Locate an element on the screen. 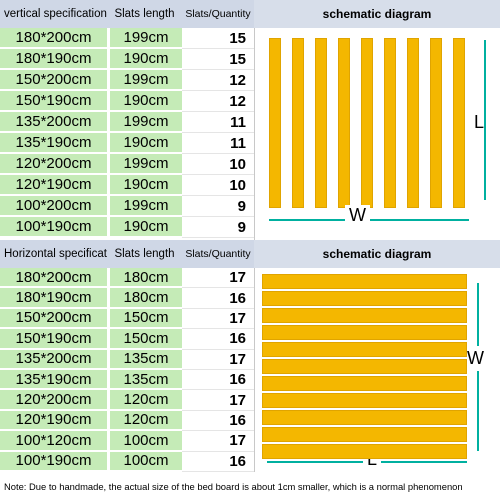  spec-cell: 180*200cm is located at coordinates (53, 38).